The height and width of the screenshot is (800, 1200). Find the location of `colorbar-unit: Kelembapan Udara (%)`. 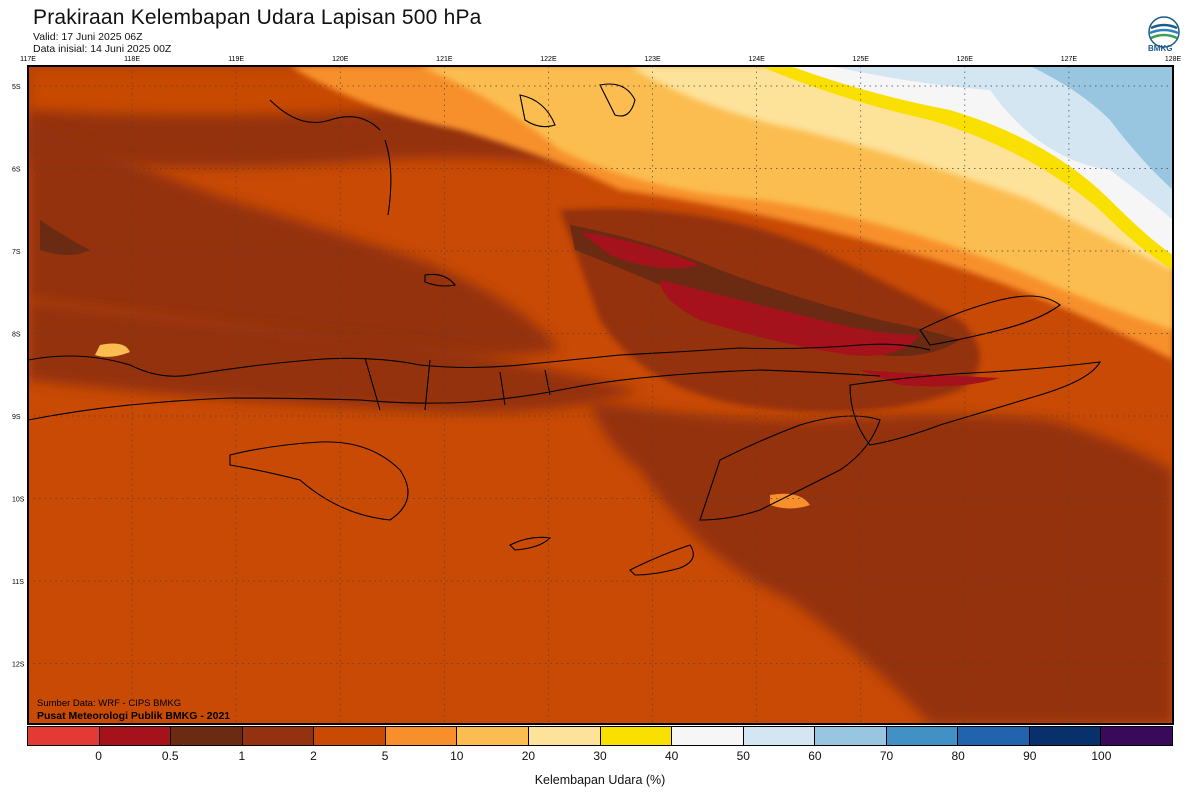

colorbar-unit: Kelembapan Udara (%) is located at coordinates (600, 780).